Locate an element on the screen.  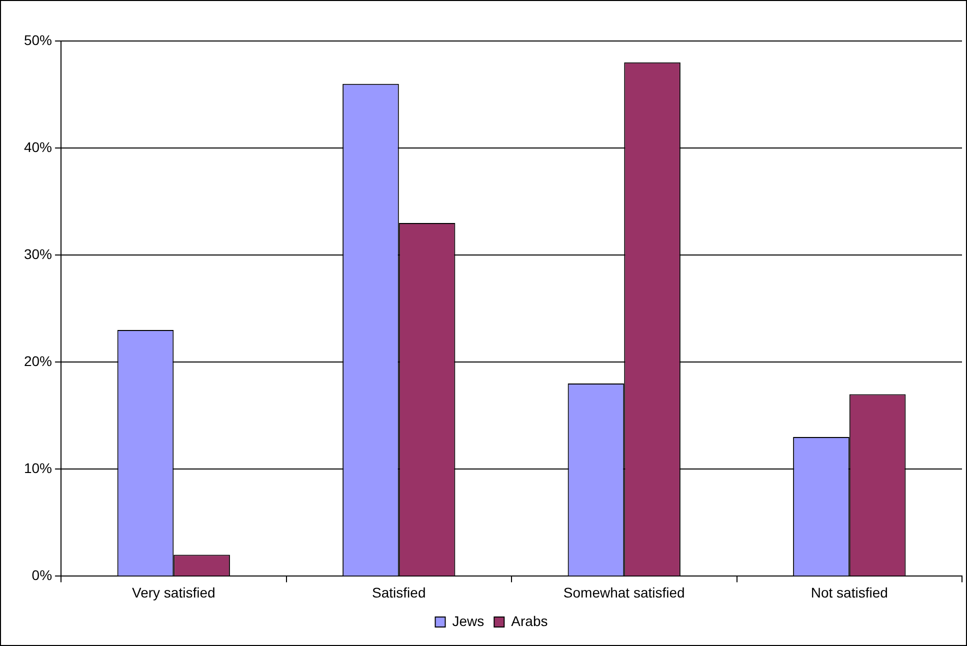
y-tick-label: 50% is located at coordinates (38, 40).